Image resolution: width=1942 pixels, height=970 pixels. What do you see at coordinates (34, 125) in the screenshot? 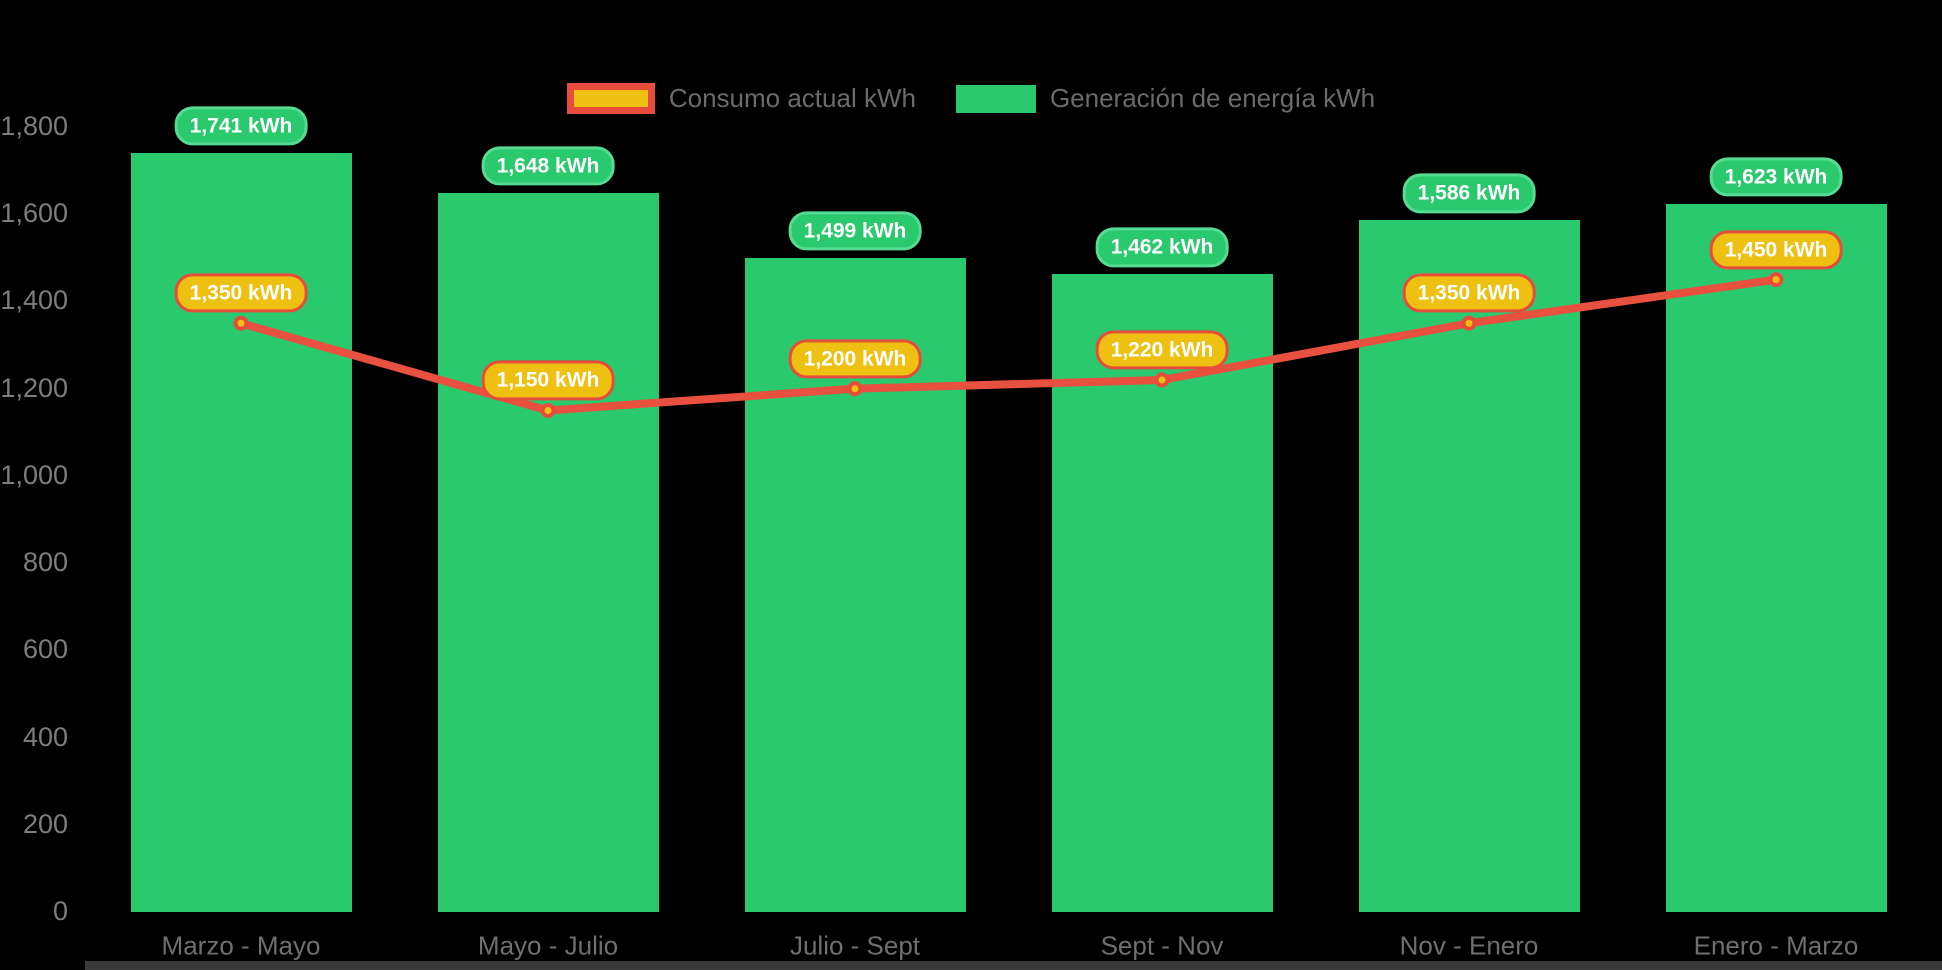
I see `y-axis-tick-label: 1,800` at bounding box center [34, 125].